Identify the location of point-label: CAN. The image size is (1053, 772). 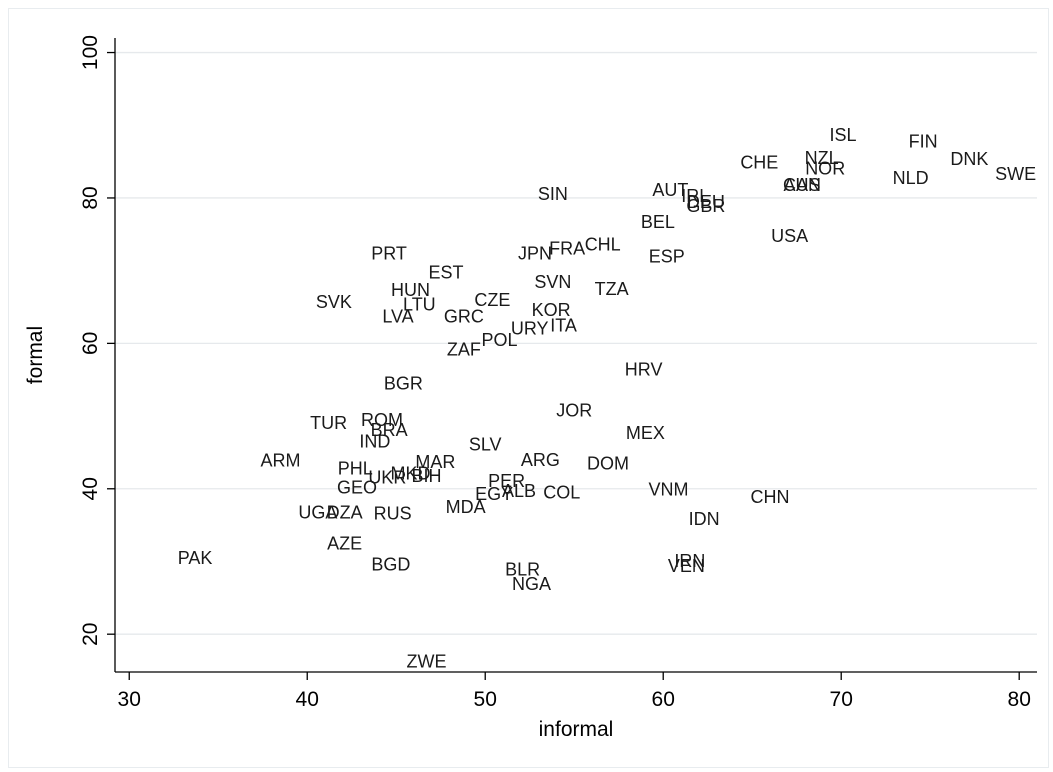
(802, 185).